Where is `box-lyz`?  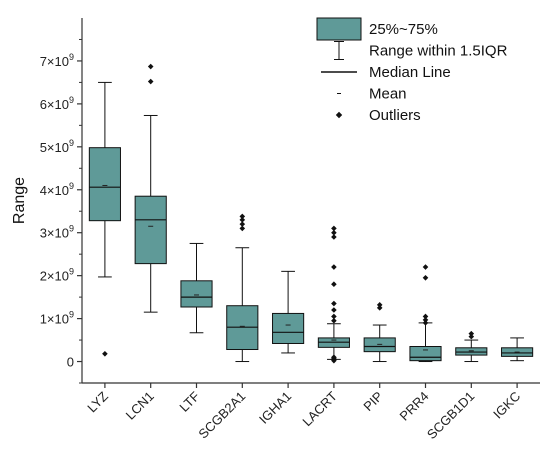 box-lyz is located at coordinates (104, 219).